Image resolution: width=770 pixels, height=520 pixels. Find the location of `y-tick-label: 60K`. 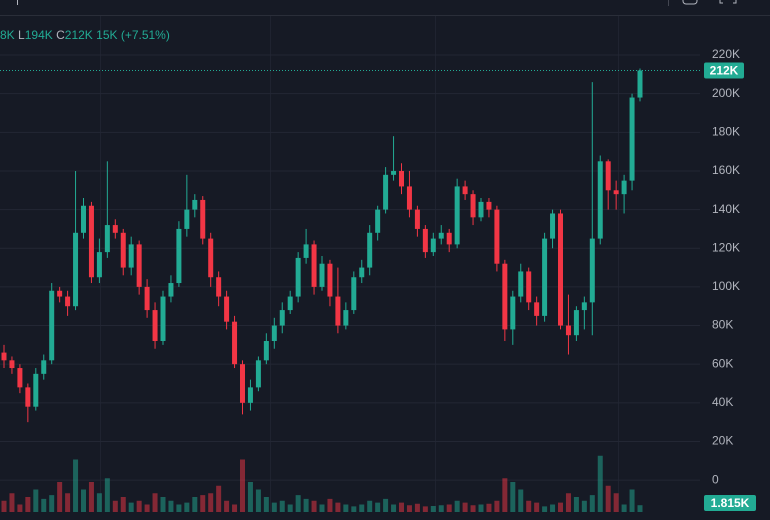

y-tick-label: 60K is located at coordinates (722, 363).